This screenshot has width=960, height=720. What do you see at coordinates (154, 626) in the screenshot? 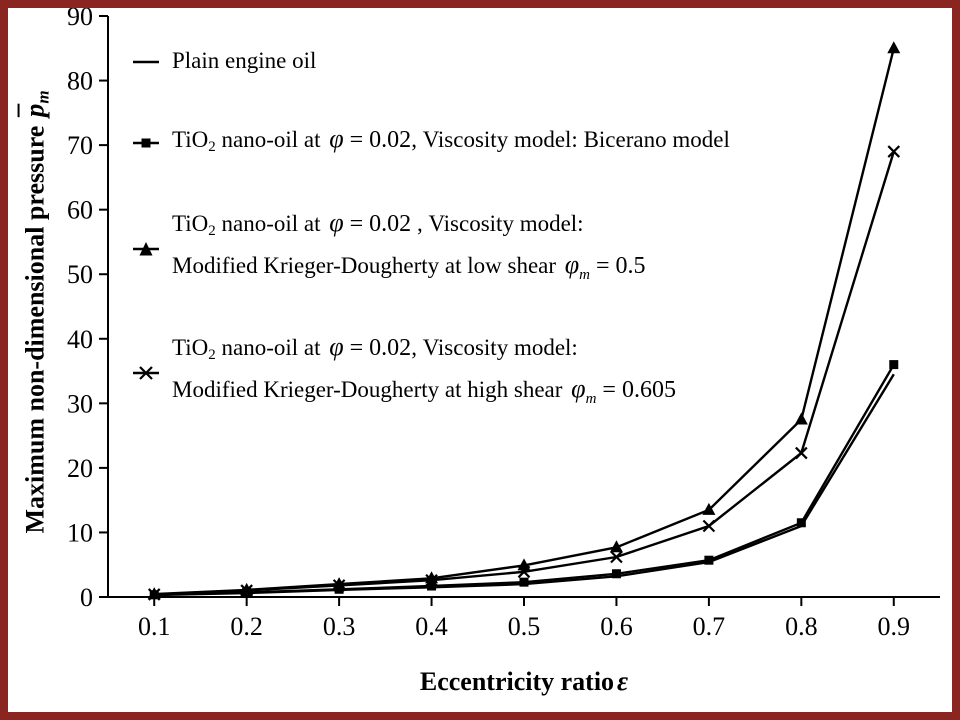
I see `x-tick-label: 0.1` at bounding box center [154, 626].